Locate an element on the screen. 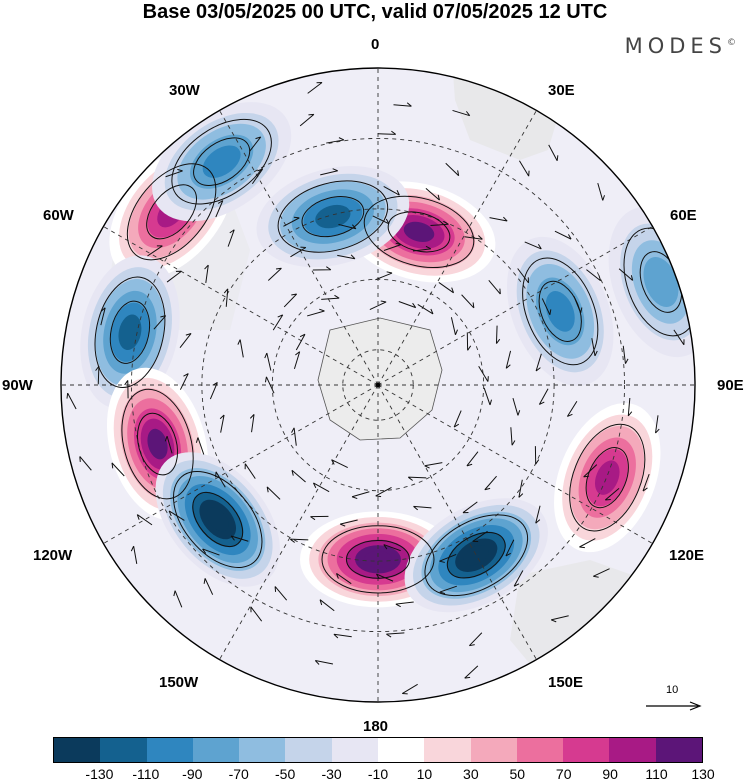 The height and width of the screenshot is (783, 750). colorbar-tick-label: -130 is located at coordinates (99, 774).